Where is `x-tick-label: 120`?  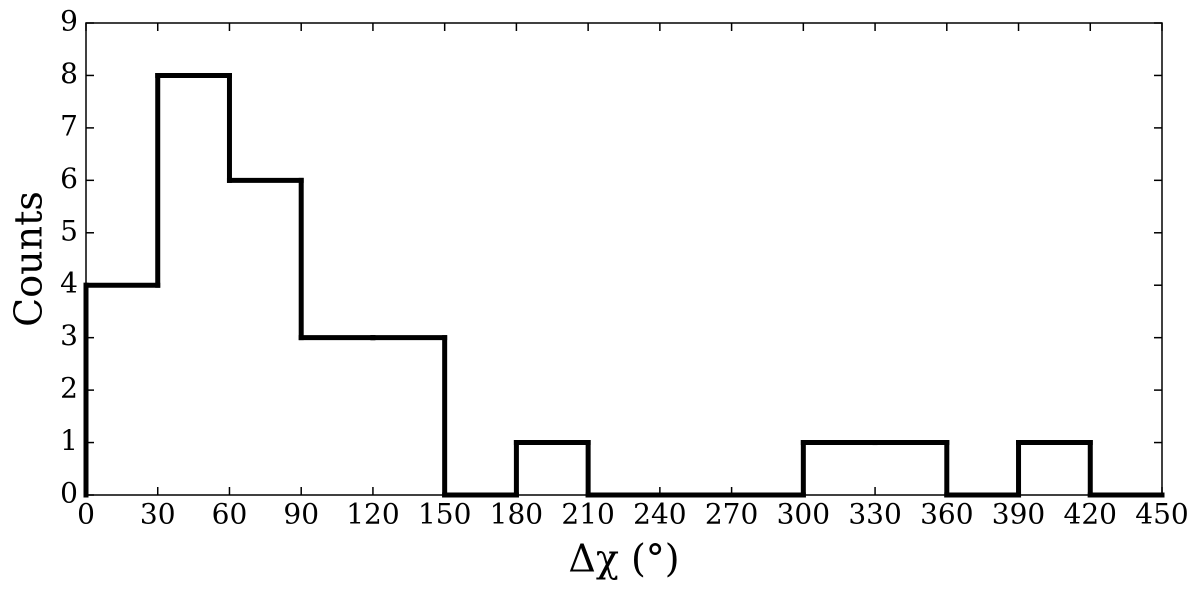
x-tick-label: 120 is located at coordinates (372, 514).